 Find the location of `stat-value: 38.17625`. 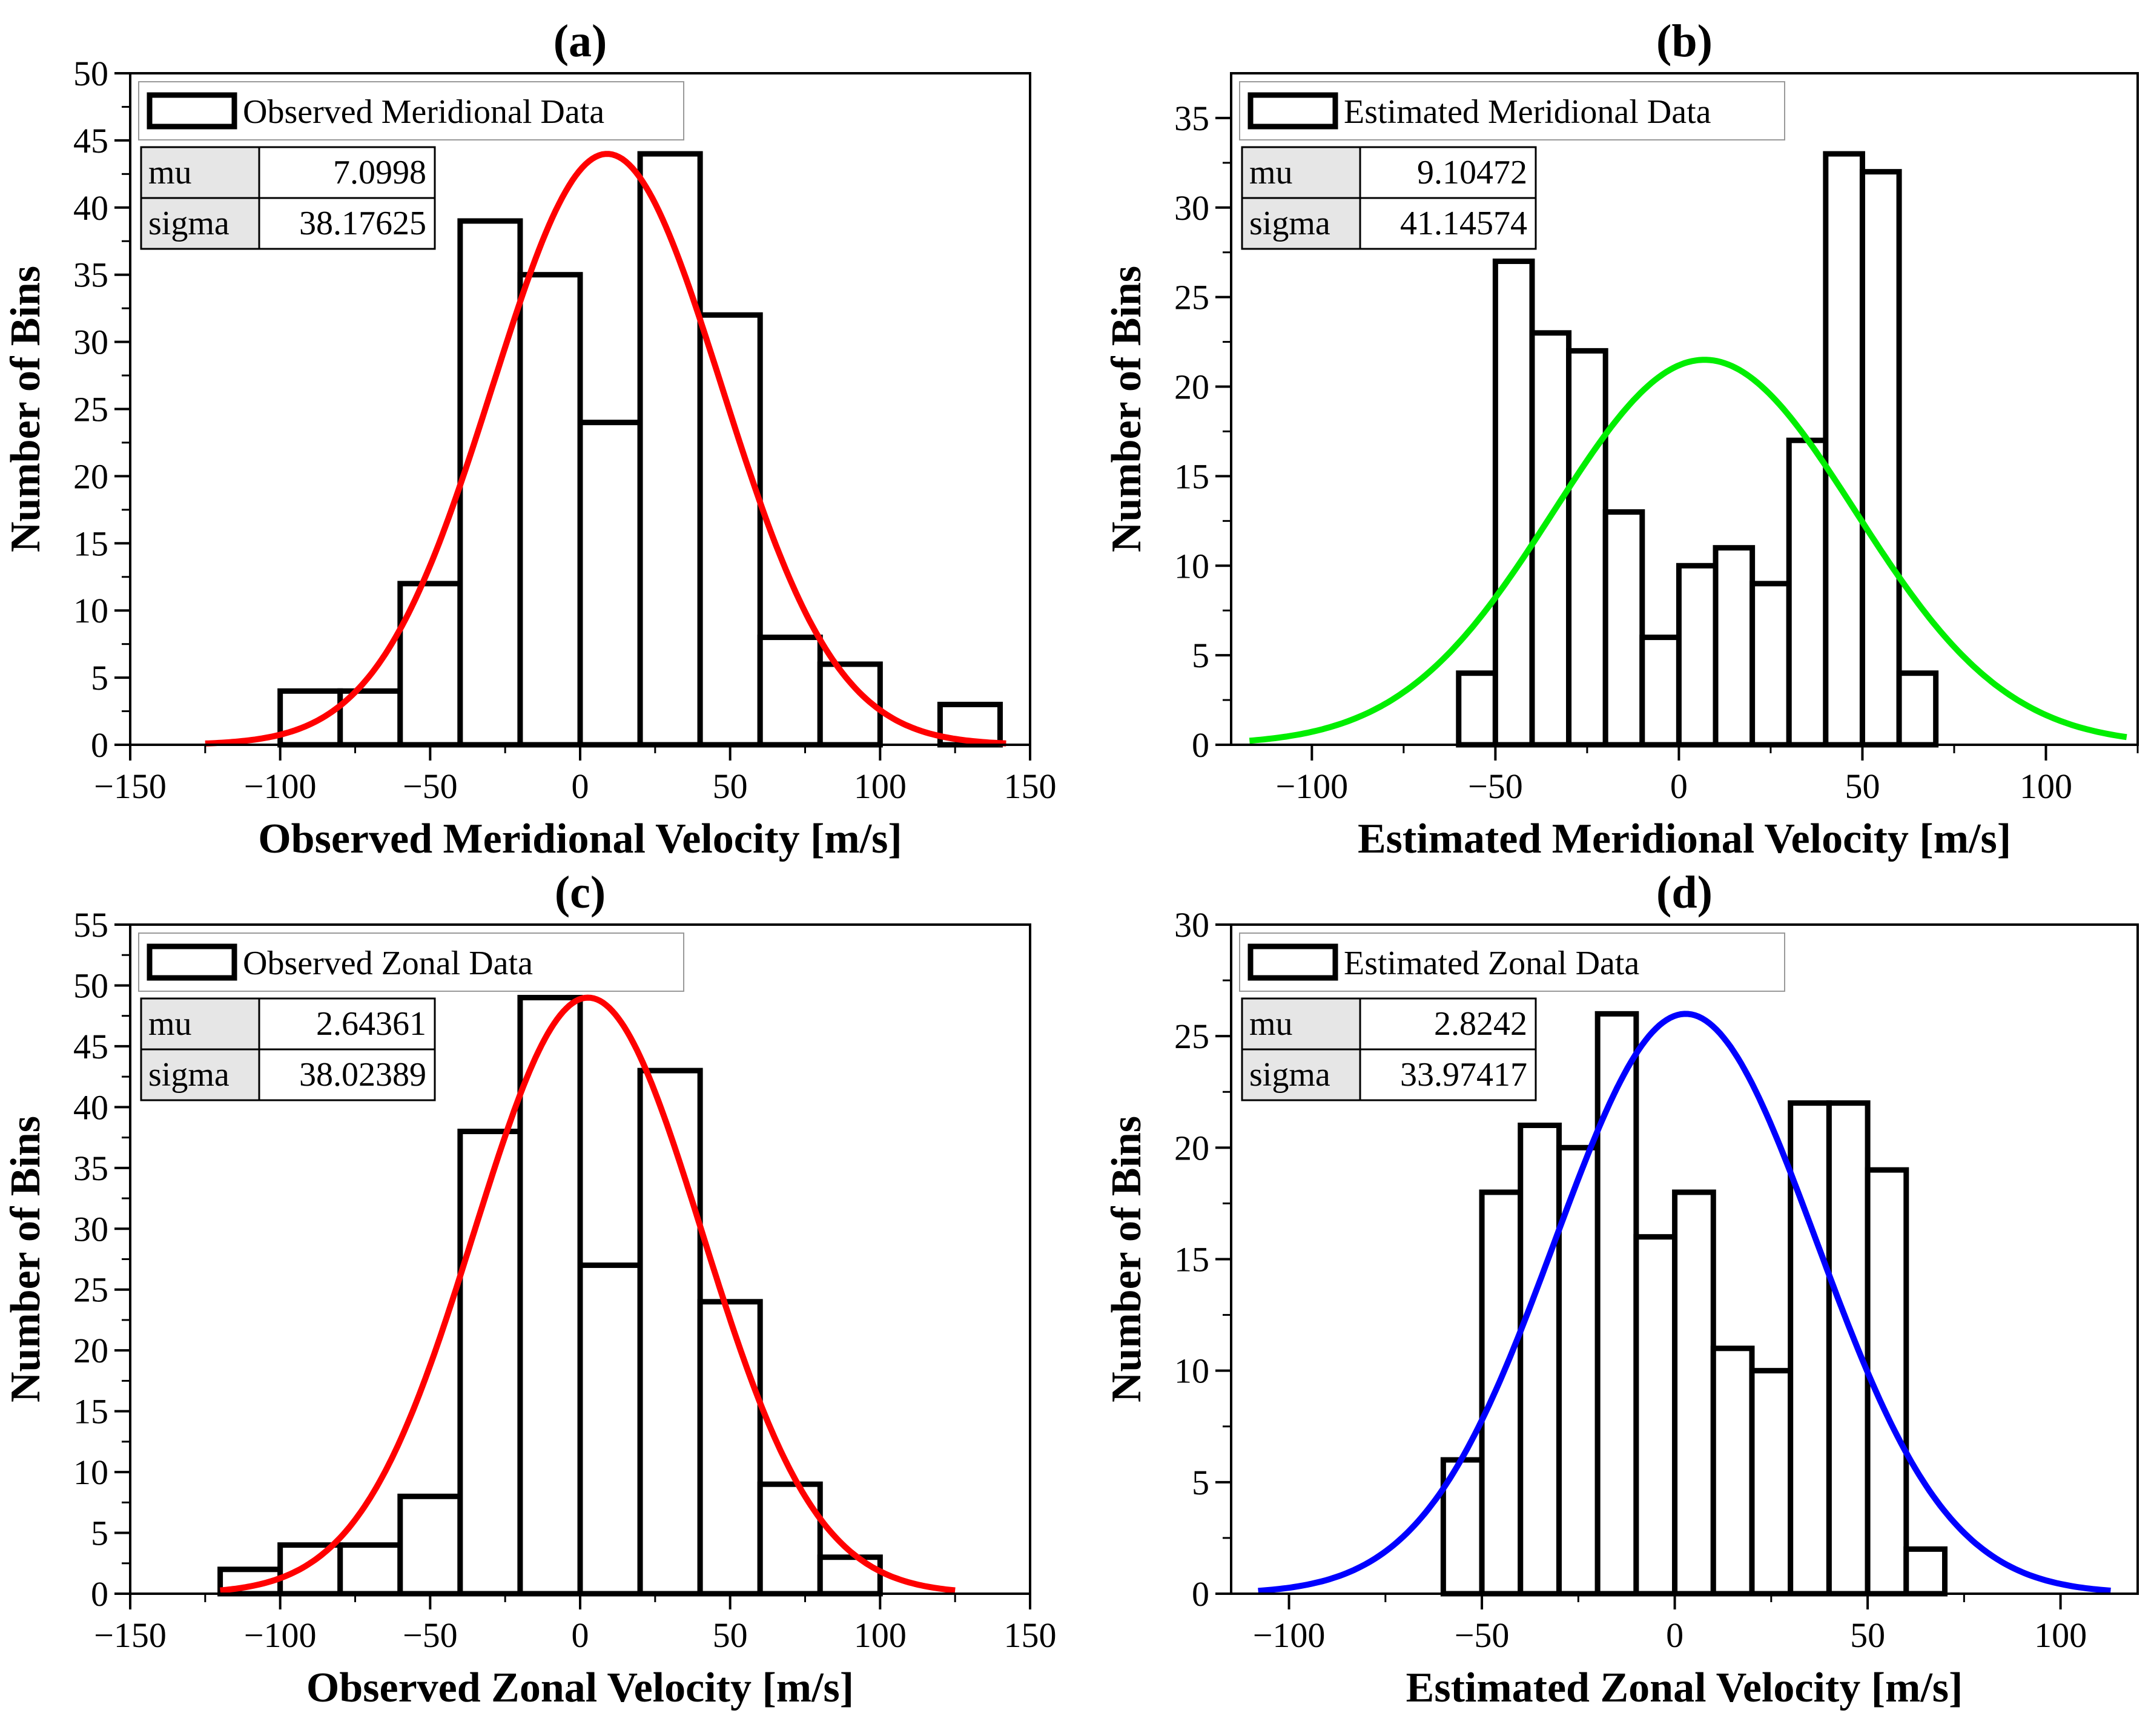

stat-value: 38.17625 is located at coordinates (363, 223).